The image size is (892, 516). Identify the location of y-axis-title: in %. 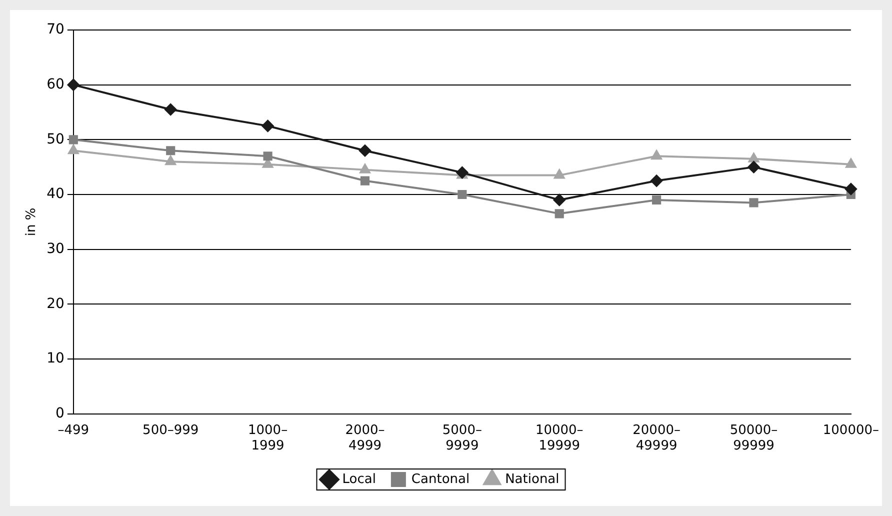
(32, 222).